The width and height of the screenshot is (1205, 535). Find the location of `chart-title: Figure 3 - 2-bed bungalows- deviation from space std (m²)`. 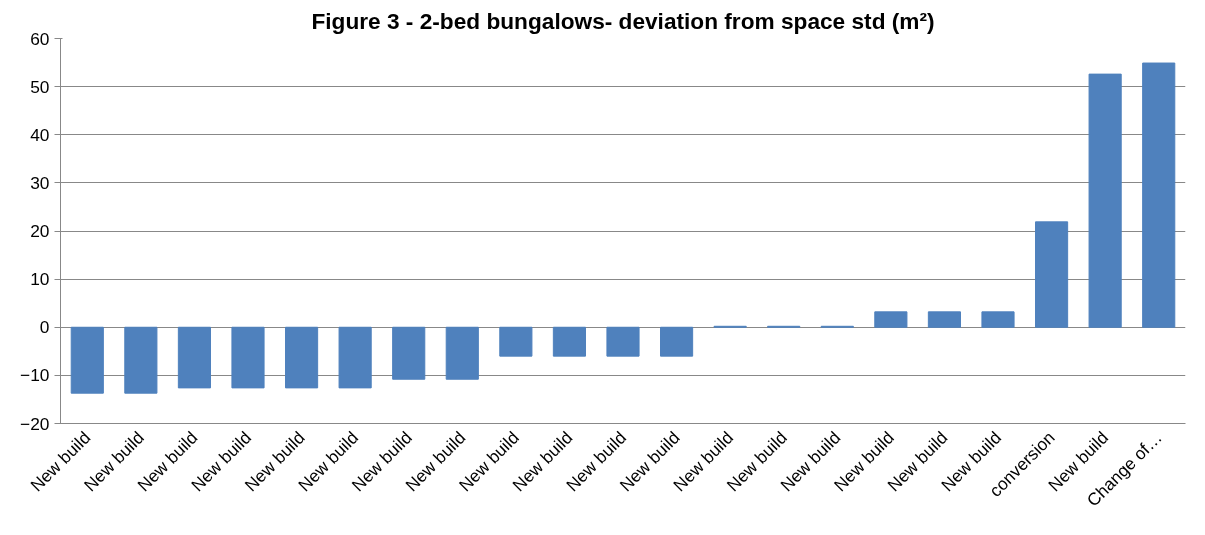

chart-title: Figure 3 - 2-bed bungalows- deviation from space std (m²) is located at coordinates (623, 20).